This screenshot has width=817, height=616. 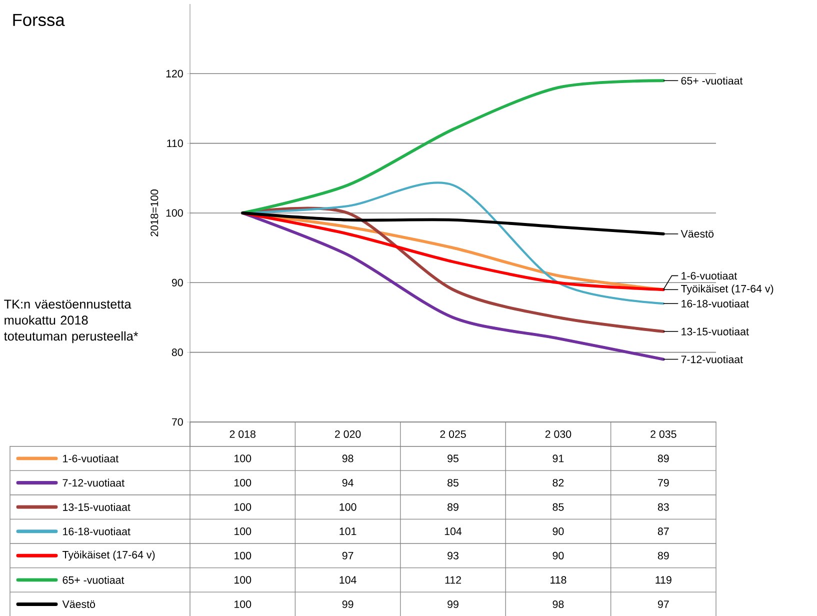 What do you see at coordinates (91, 458) in the screenshot?
I see `legend-label: 1-6-vuotiaat` at bounding box center [91, 458].